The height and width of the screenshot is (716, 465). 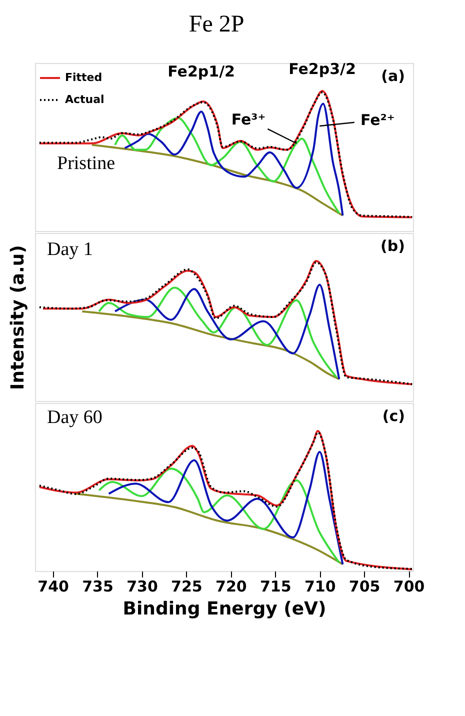 What do you see at coordinates (364, 587) in the screenshot?
I see `x-tick-label: 705` at bounding box center [364, 587].